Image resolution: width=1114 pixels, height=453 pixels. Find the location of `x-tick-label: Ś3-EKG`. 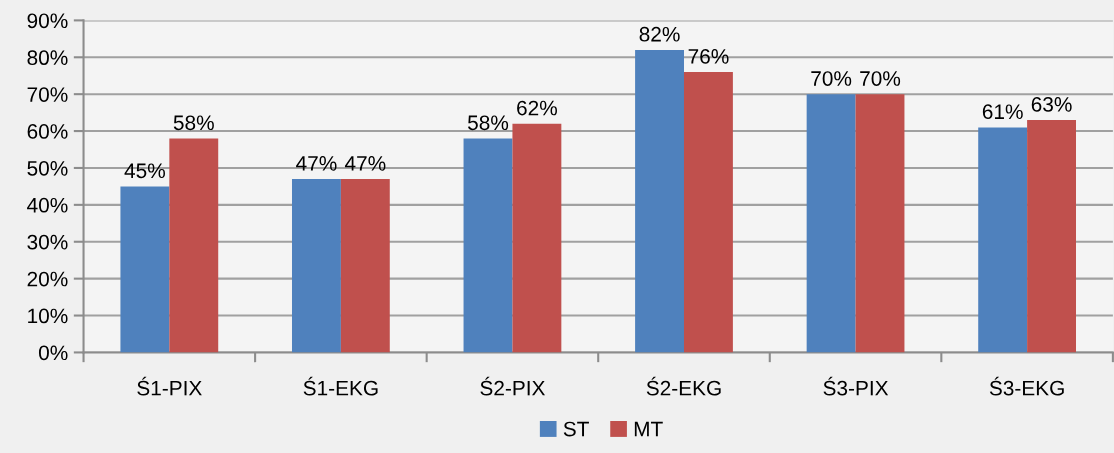

x-tick-label: Ś3-EKG is located at coordinates (1026, 386).